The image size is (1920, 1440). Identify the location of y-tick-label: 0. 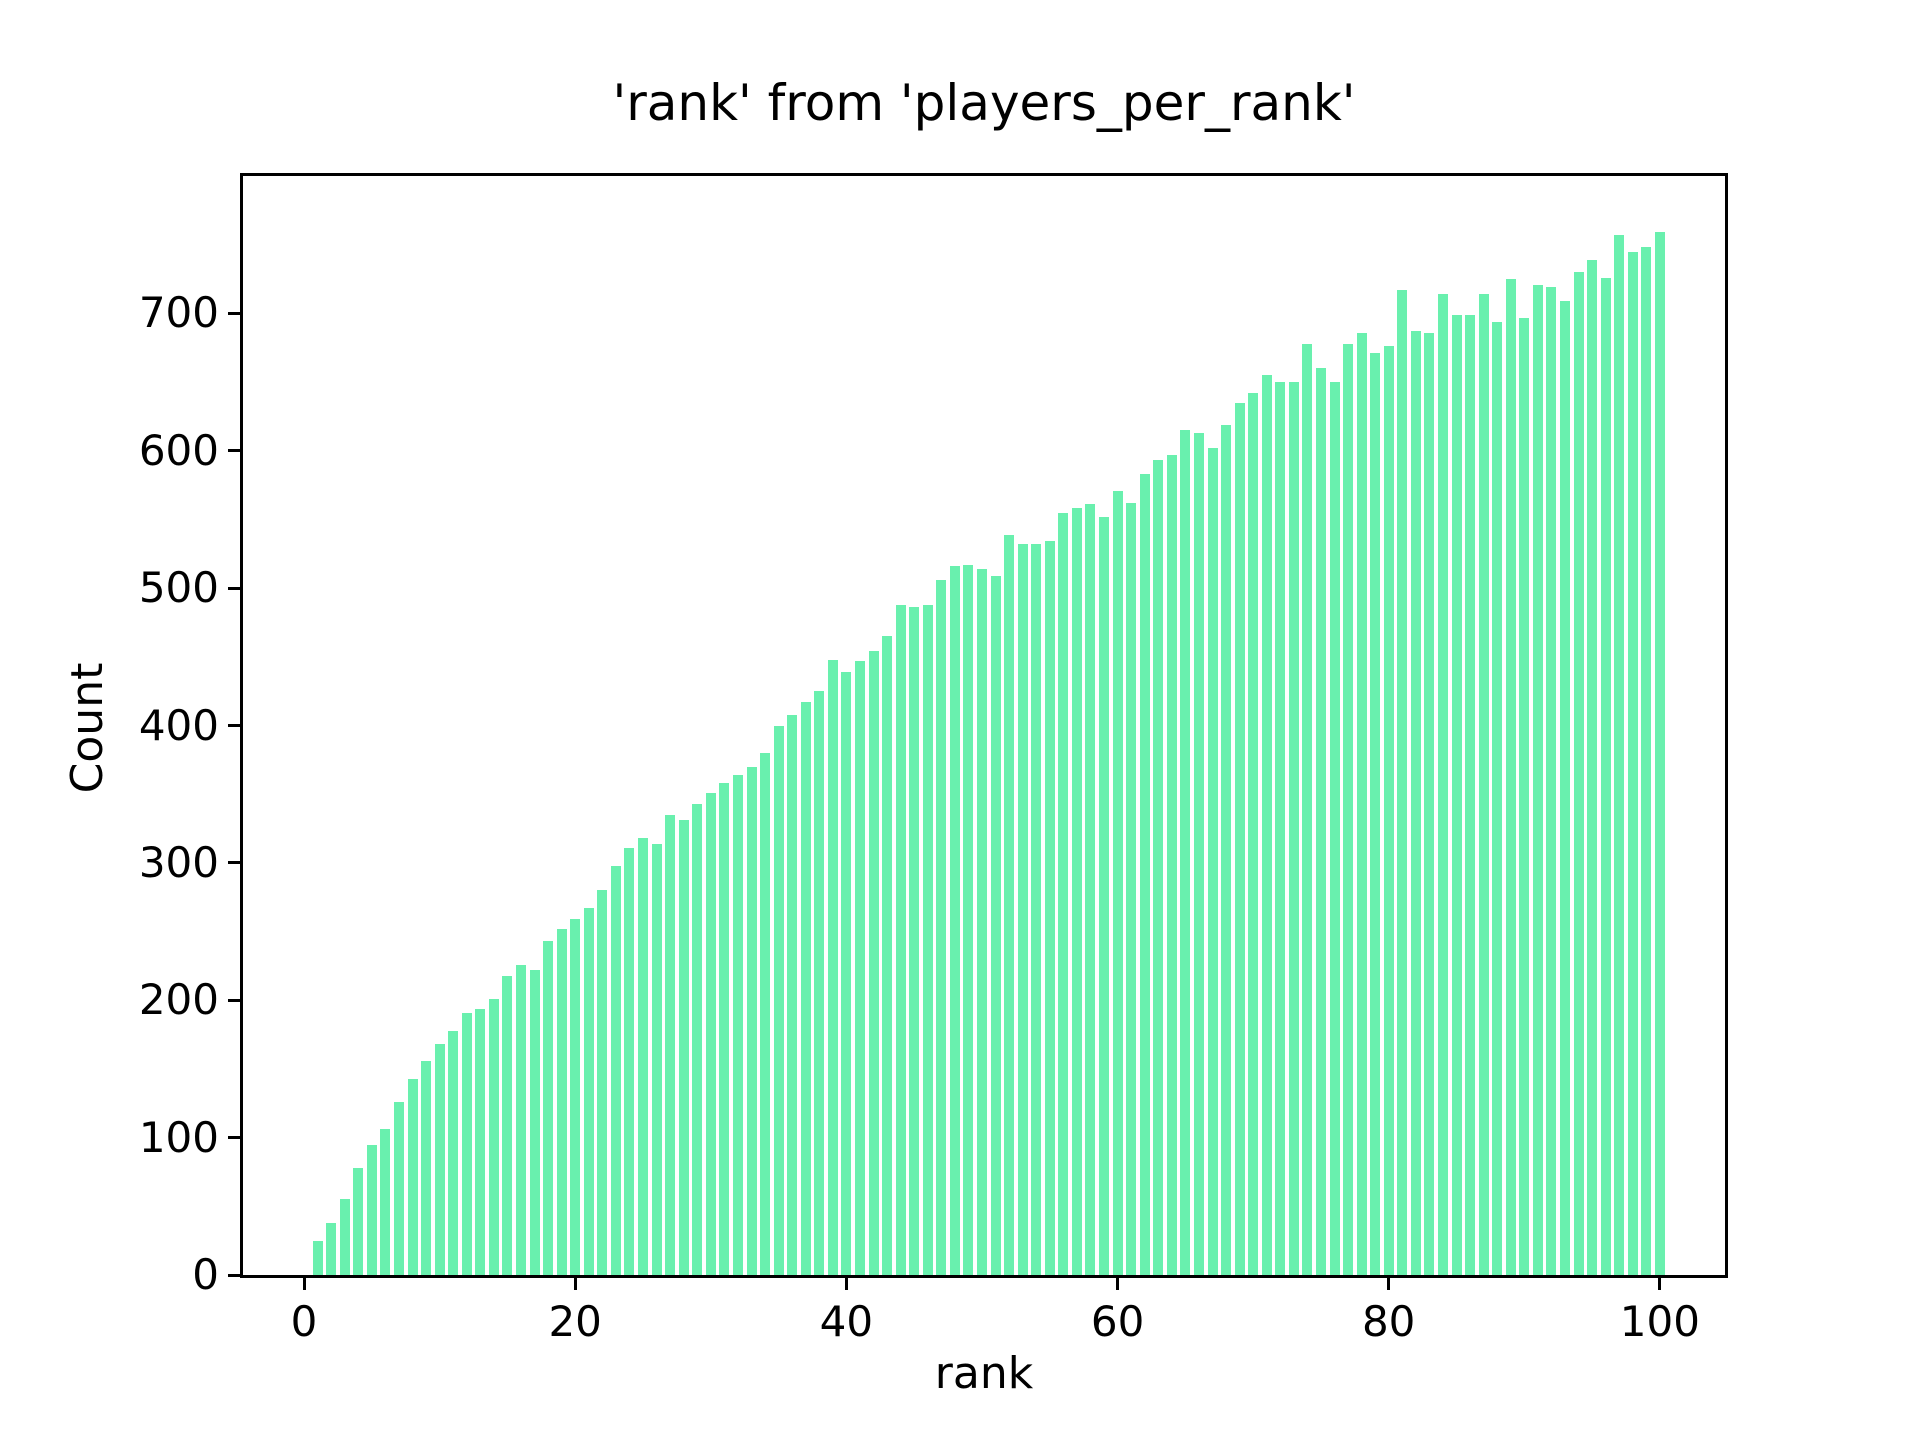
(205, 1274).